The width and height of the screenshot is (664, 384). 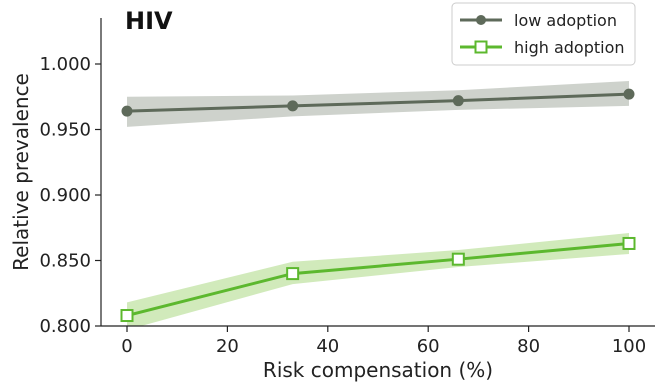 What do you see at coordinates (629, 346) in the screenshot?
I see `x-tick-label: 100` at bounding box center [629, 346].